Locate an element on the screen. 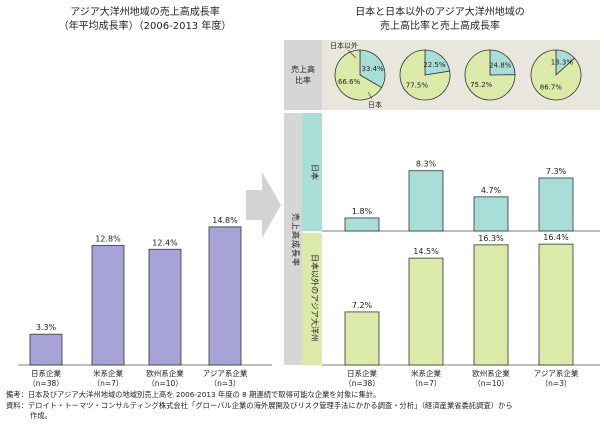 The height and width of the screenshot is (433, 604). right-category-label-0-0: 日系企業 is located at coordinates (362, 373).